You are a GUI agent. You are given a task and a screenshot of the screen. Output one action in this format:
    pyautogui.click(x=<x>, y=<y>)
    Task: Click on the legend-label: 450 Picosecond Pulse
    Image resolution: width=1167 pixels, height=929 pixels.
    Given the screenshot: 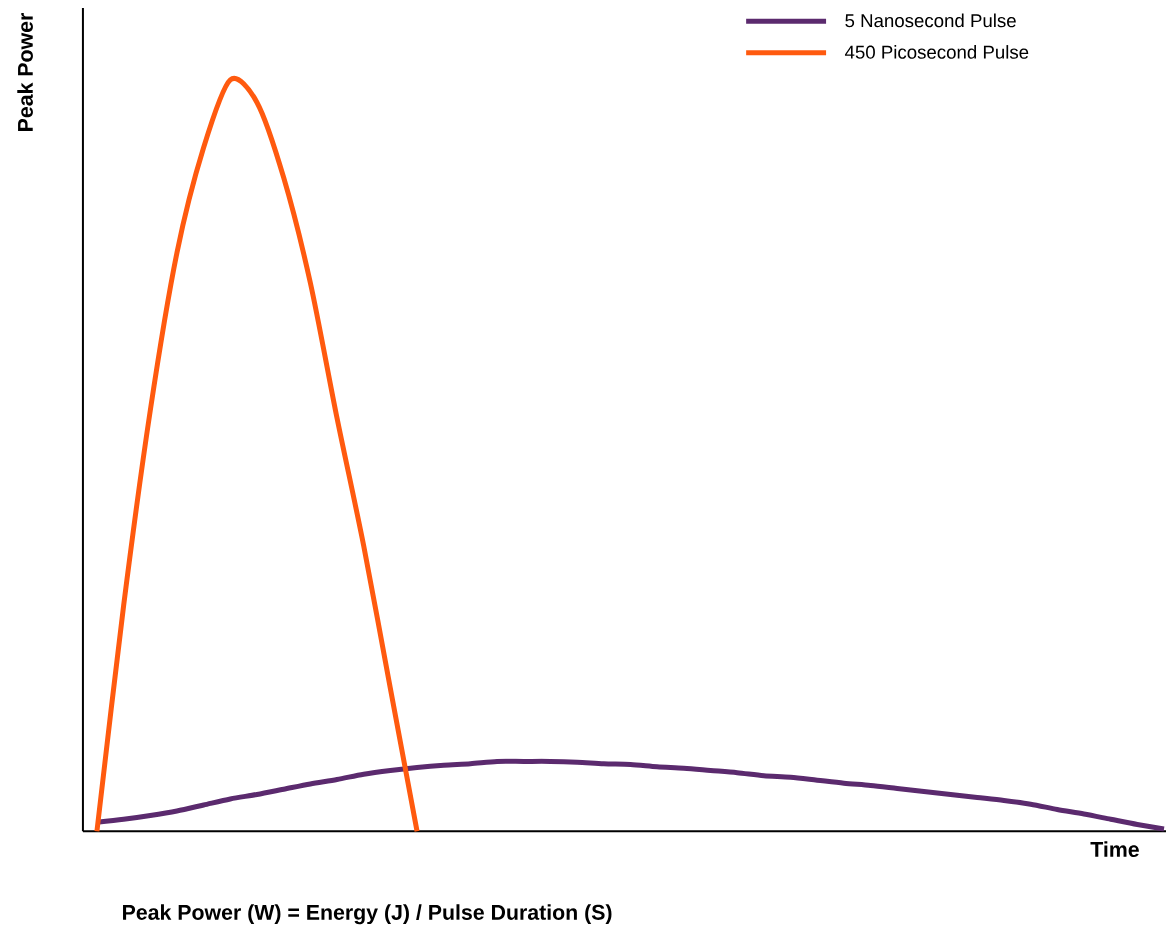 What is the action you would take?
    pyautogui.click(x=936, y=52)
    